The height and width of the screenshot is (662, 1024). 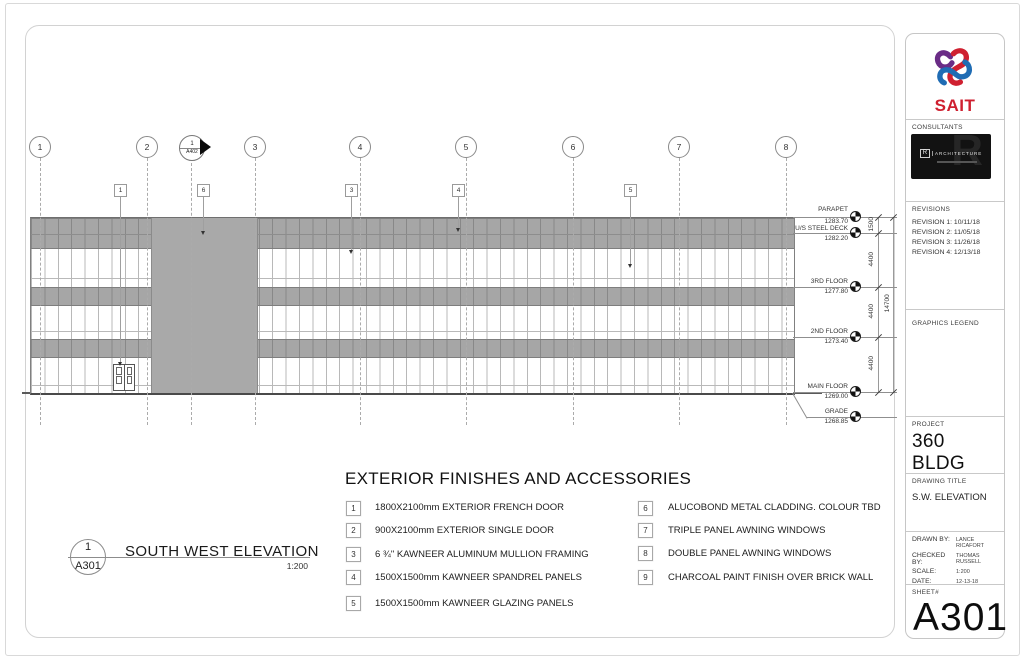 I want to click on dim-value-4400-b: 4400, so click(x=871, y=311).